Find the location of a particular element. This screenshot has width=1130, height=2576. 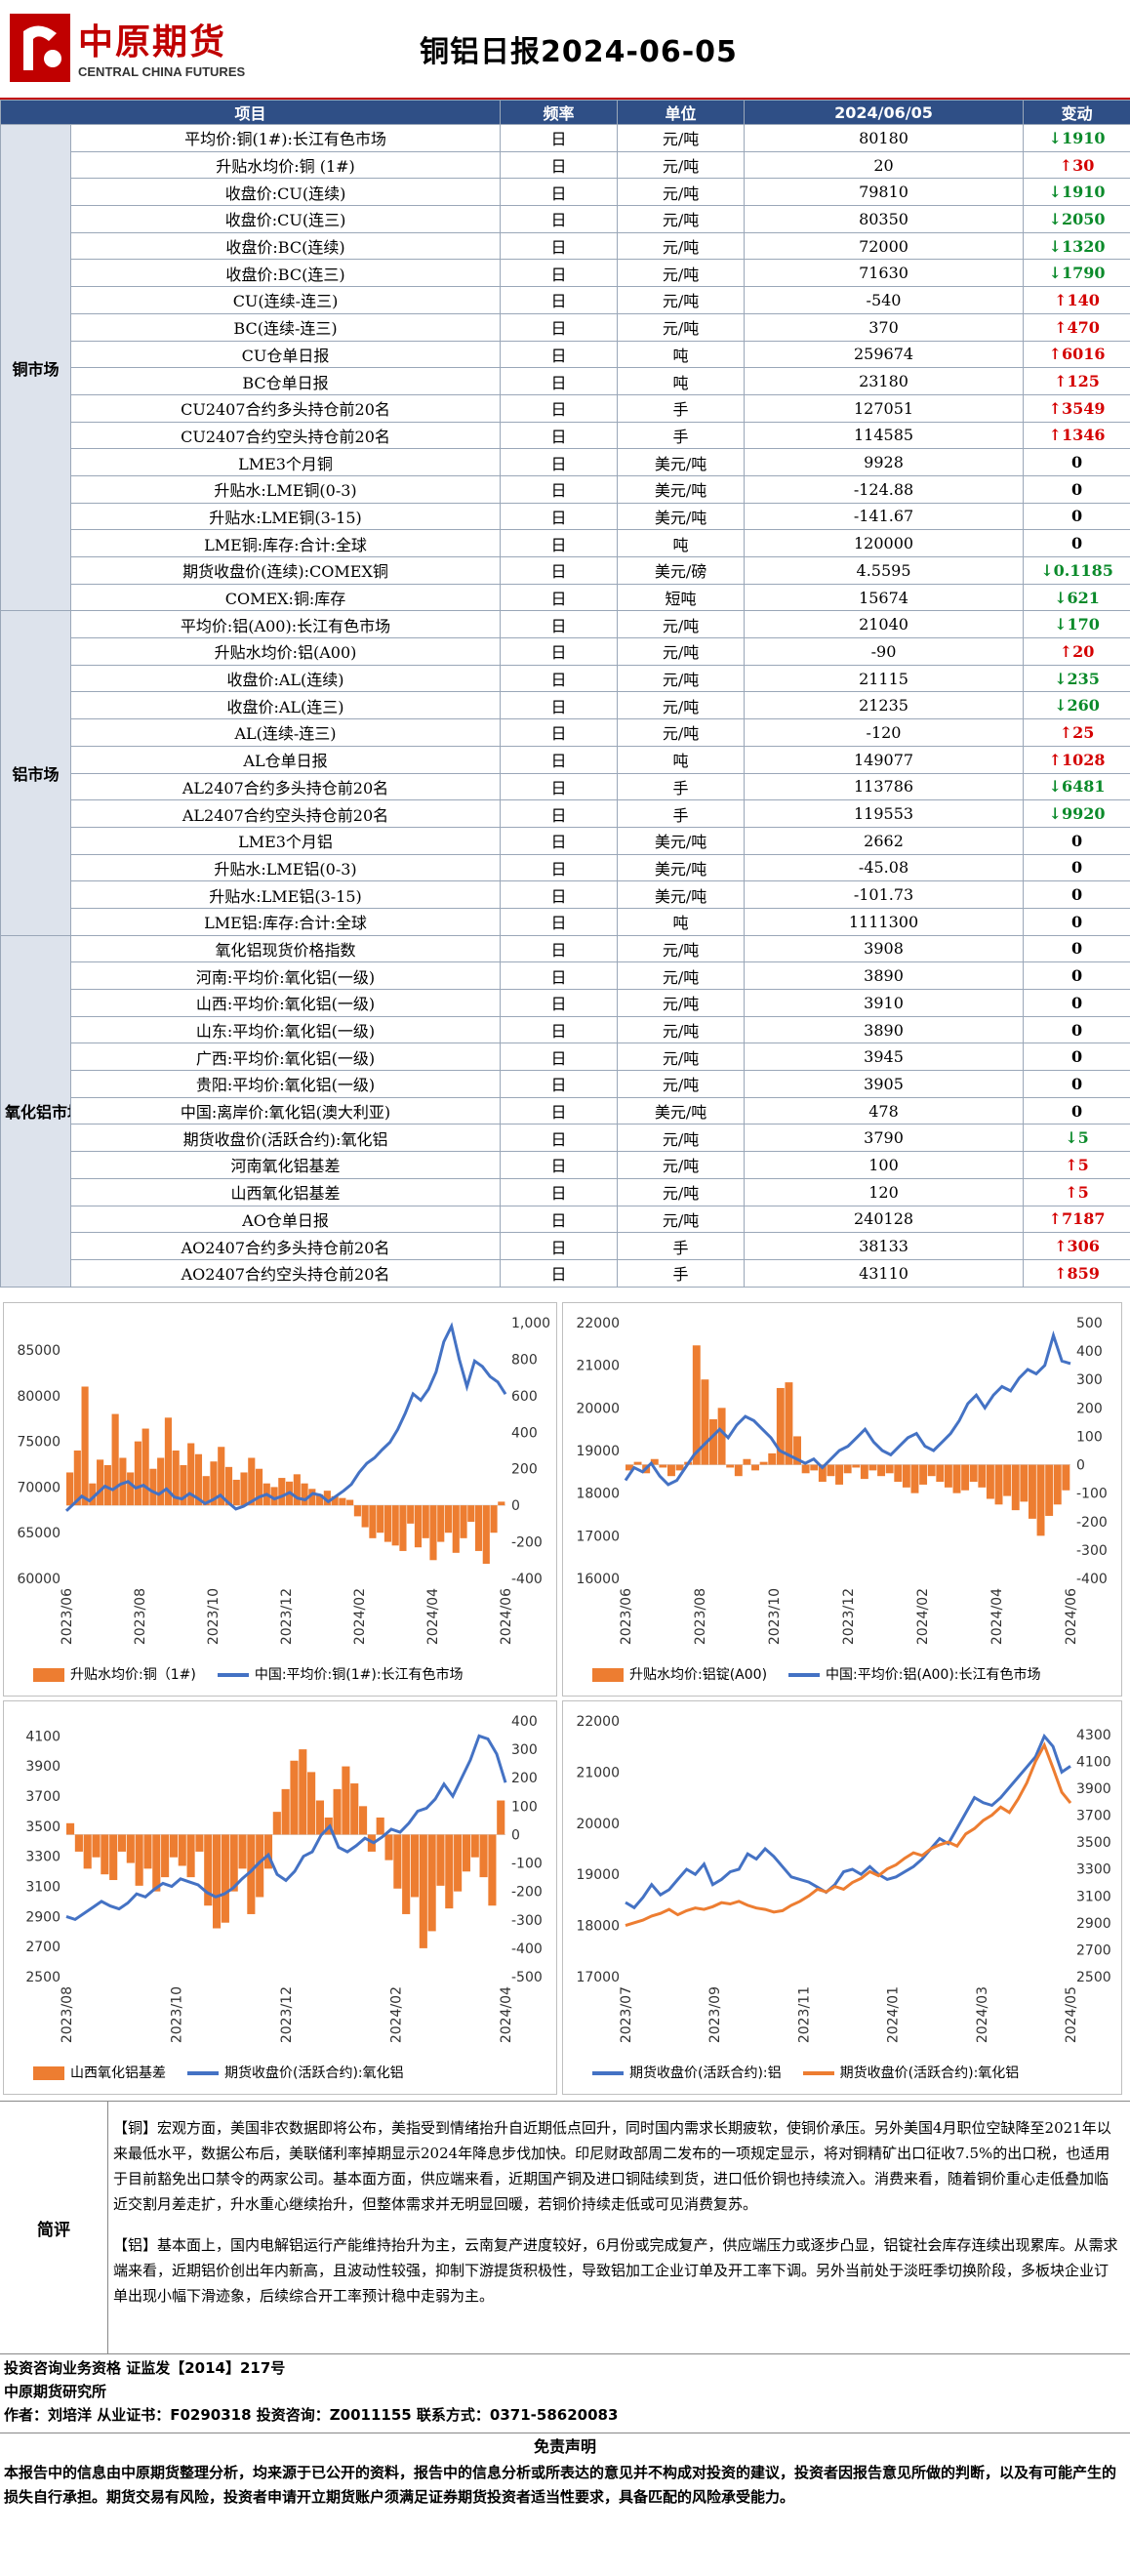

right-axis-tick: -100 is located at coordinates (1092, 1494).